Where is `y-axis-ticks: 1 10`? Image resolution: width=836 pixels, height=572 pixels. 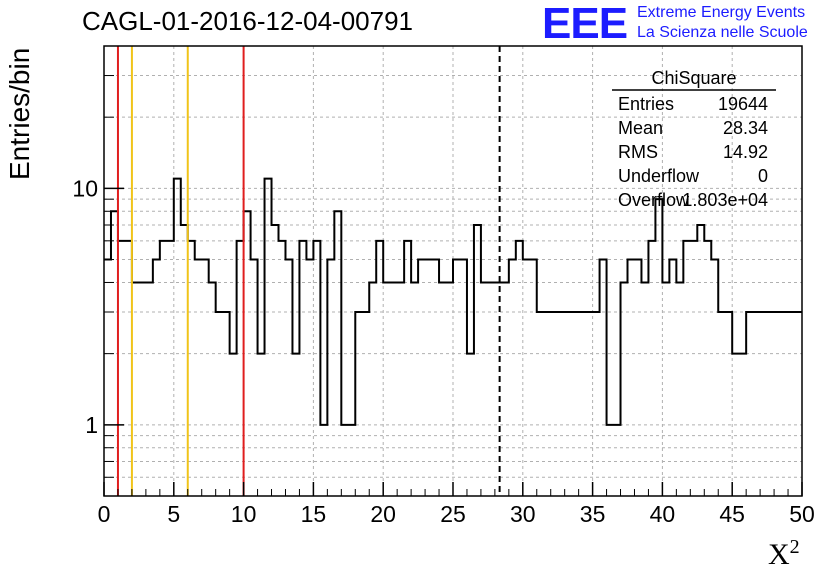
y-axis-ticks: 1 10 is located at coordinates (98, 276).